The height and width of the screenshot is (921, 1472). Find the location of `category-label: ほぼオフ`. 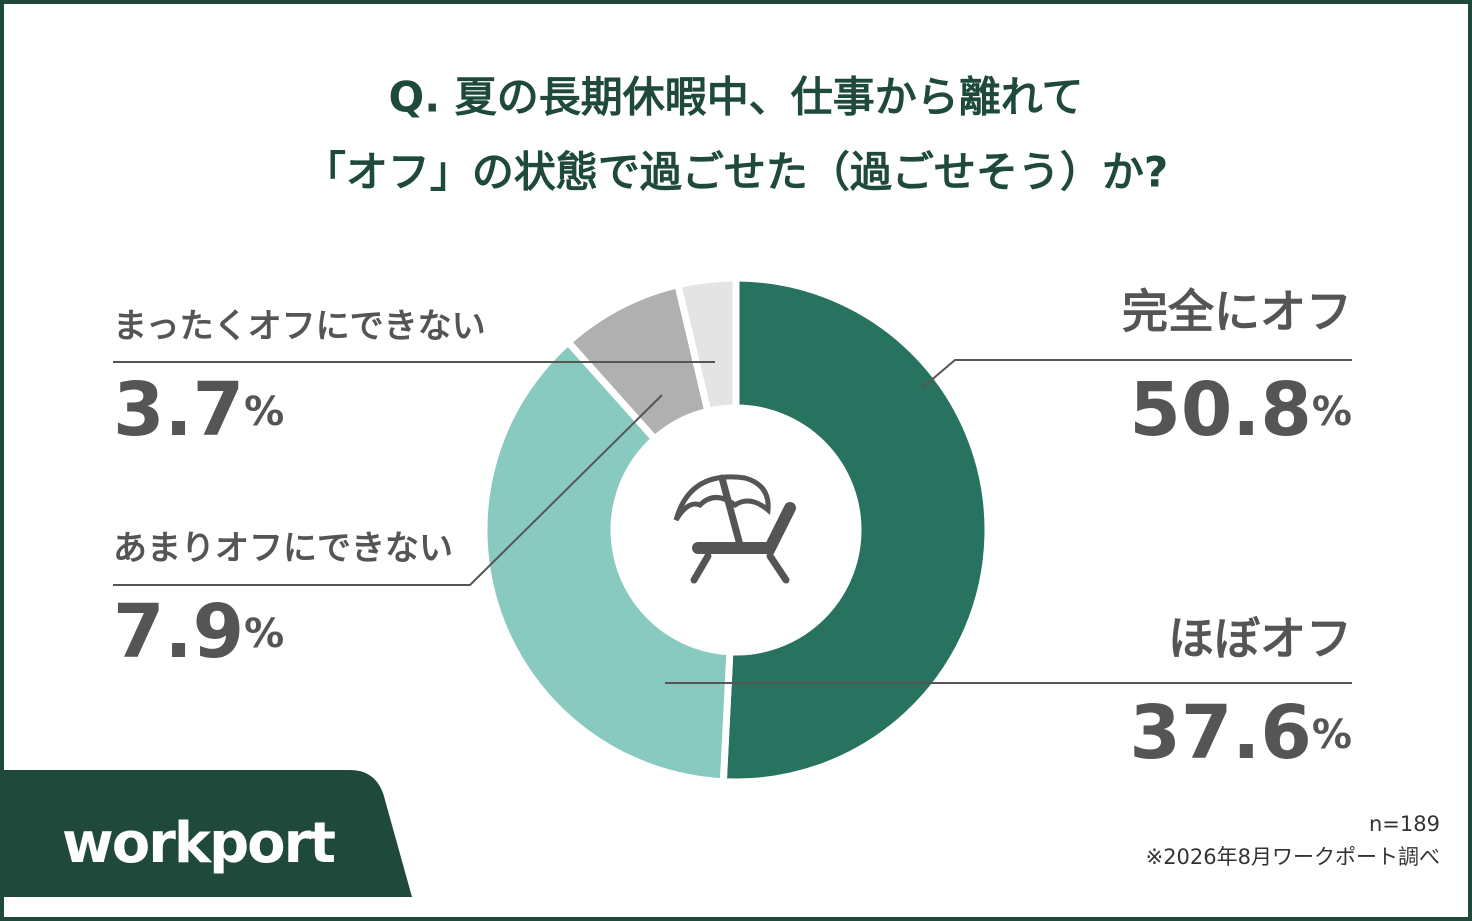

category-label: ほぼオフ is located at coordinates (1260, 639).